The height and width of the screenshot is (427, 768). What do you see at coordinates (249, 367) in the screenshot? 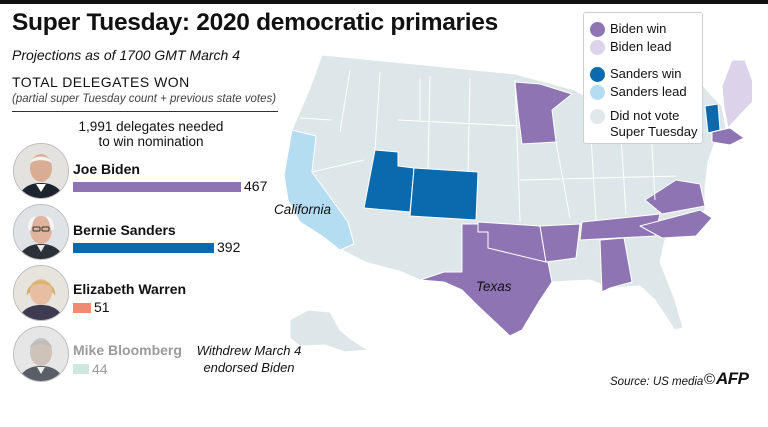
I see `withdrew-line2: endorsed Biden` at bounding box center [249, 367].